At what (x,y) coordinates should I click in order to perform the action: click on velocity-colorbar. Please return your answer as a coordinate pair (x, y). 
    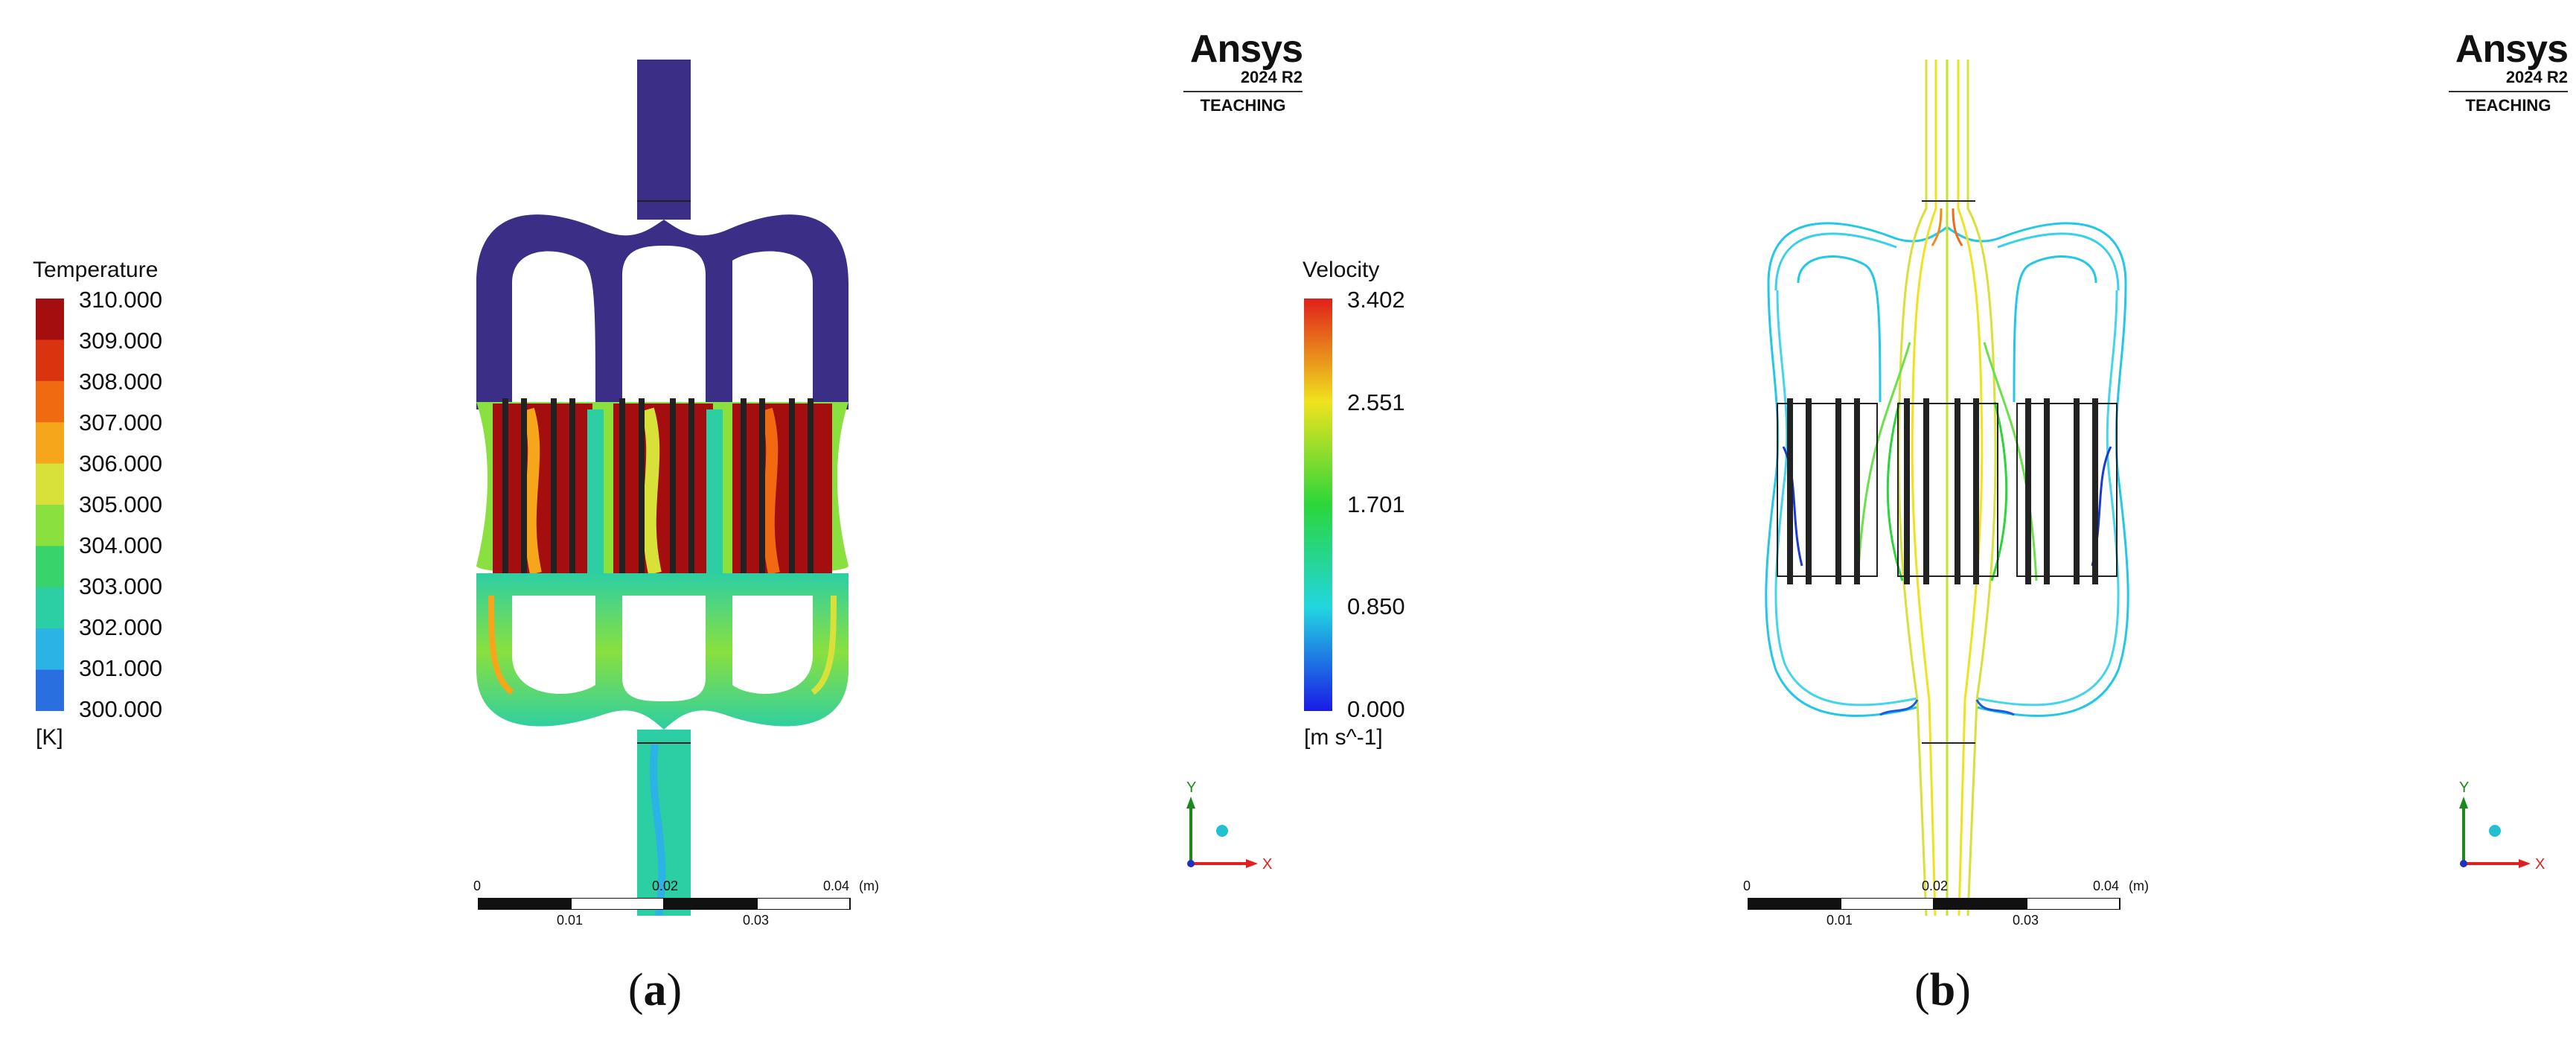
    Looking at the image, I should click on (1318, 505).